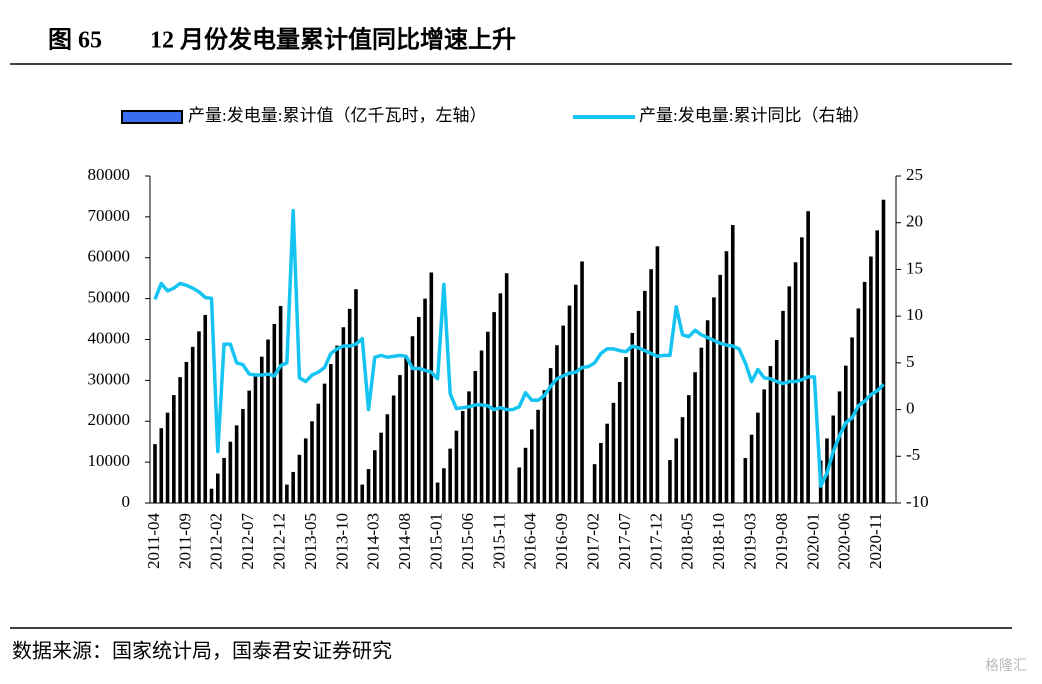  What do you see at coordinates (467, 541) in the screenshot?
I see `x-tick-label: 2015-06` at bounding box center [467, 541].